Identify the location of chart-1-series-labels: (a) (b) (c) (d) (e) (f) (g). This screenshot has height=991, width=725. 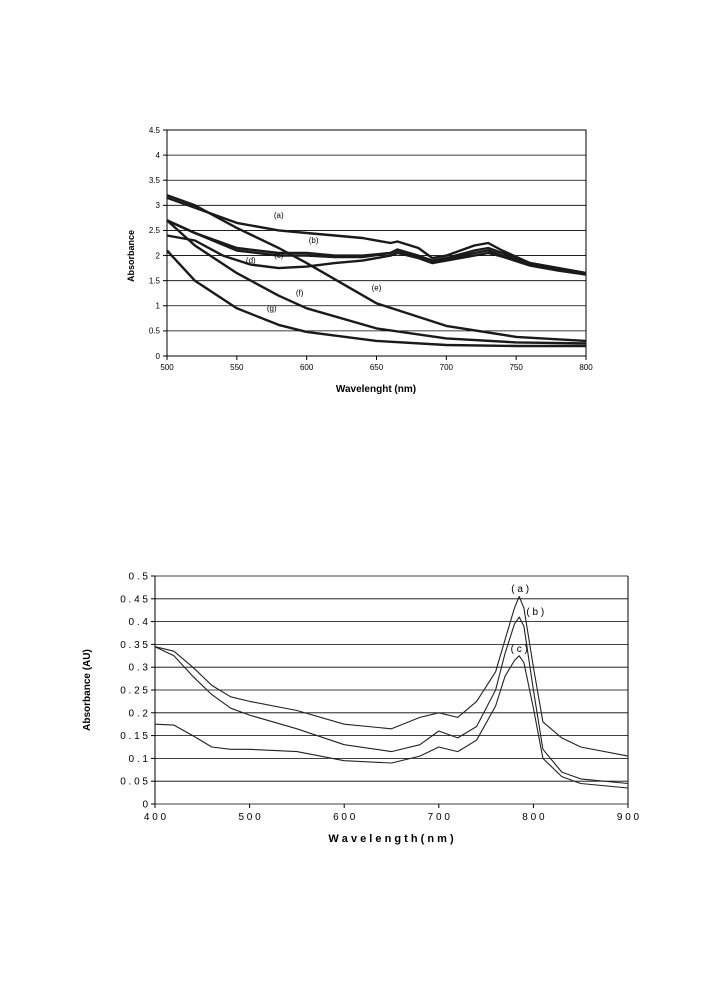
(314, 262).